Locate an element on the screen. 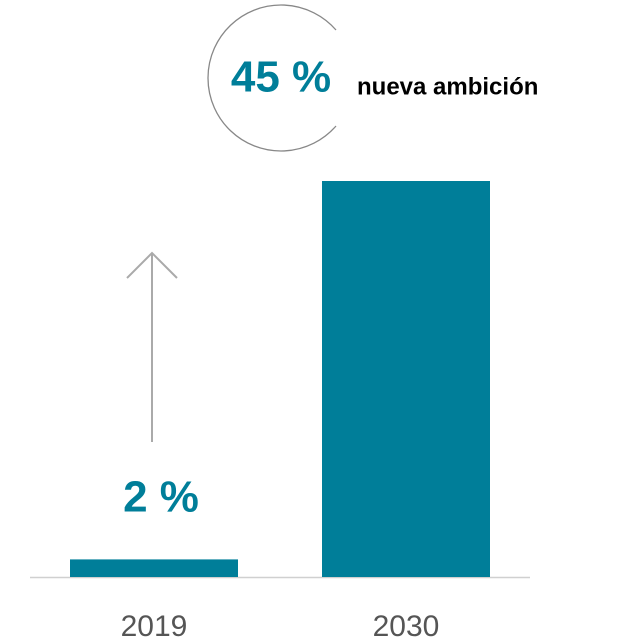  annotation: nueva ambición is located at coordinates (447, 86).